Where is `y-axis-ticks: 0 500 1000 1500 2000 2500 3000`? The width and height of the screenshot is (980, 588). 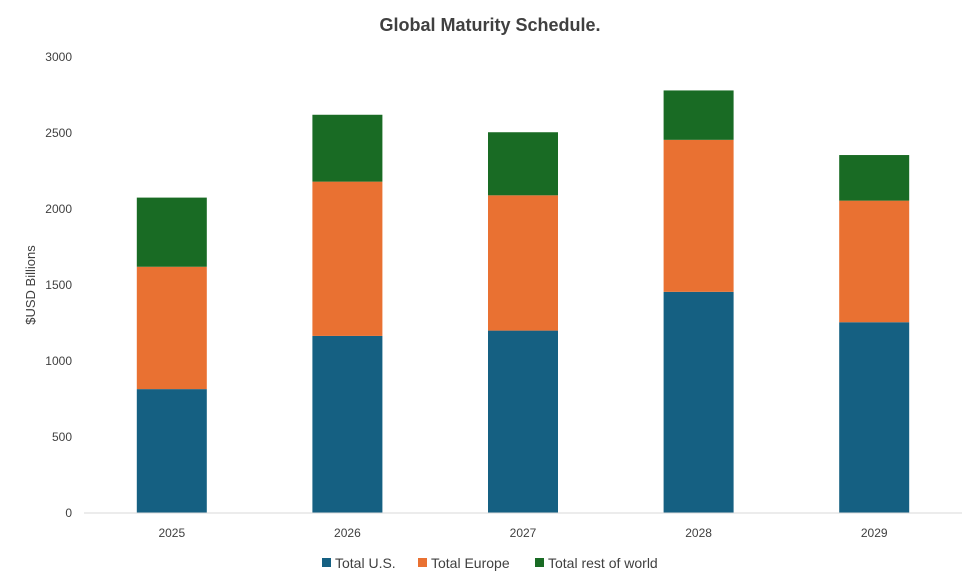
y-axis-ticks: 0 500 1000 1500 2000 2500 3000 is located at coordinates (58, 285).